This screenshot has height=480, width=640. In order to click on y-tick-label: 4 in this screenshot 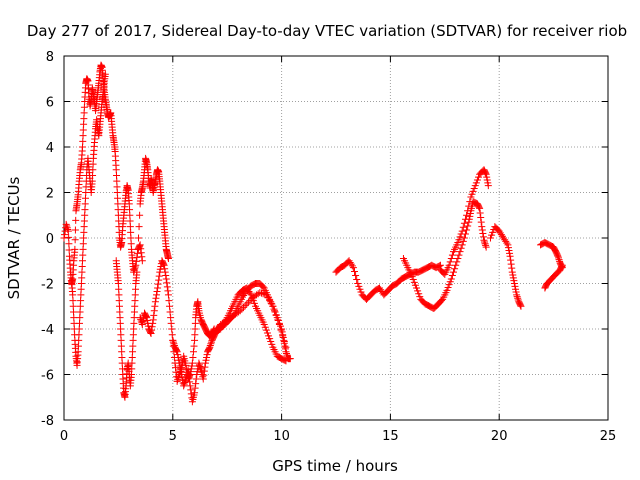, I will do `click(50, 148)`.